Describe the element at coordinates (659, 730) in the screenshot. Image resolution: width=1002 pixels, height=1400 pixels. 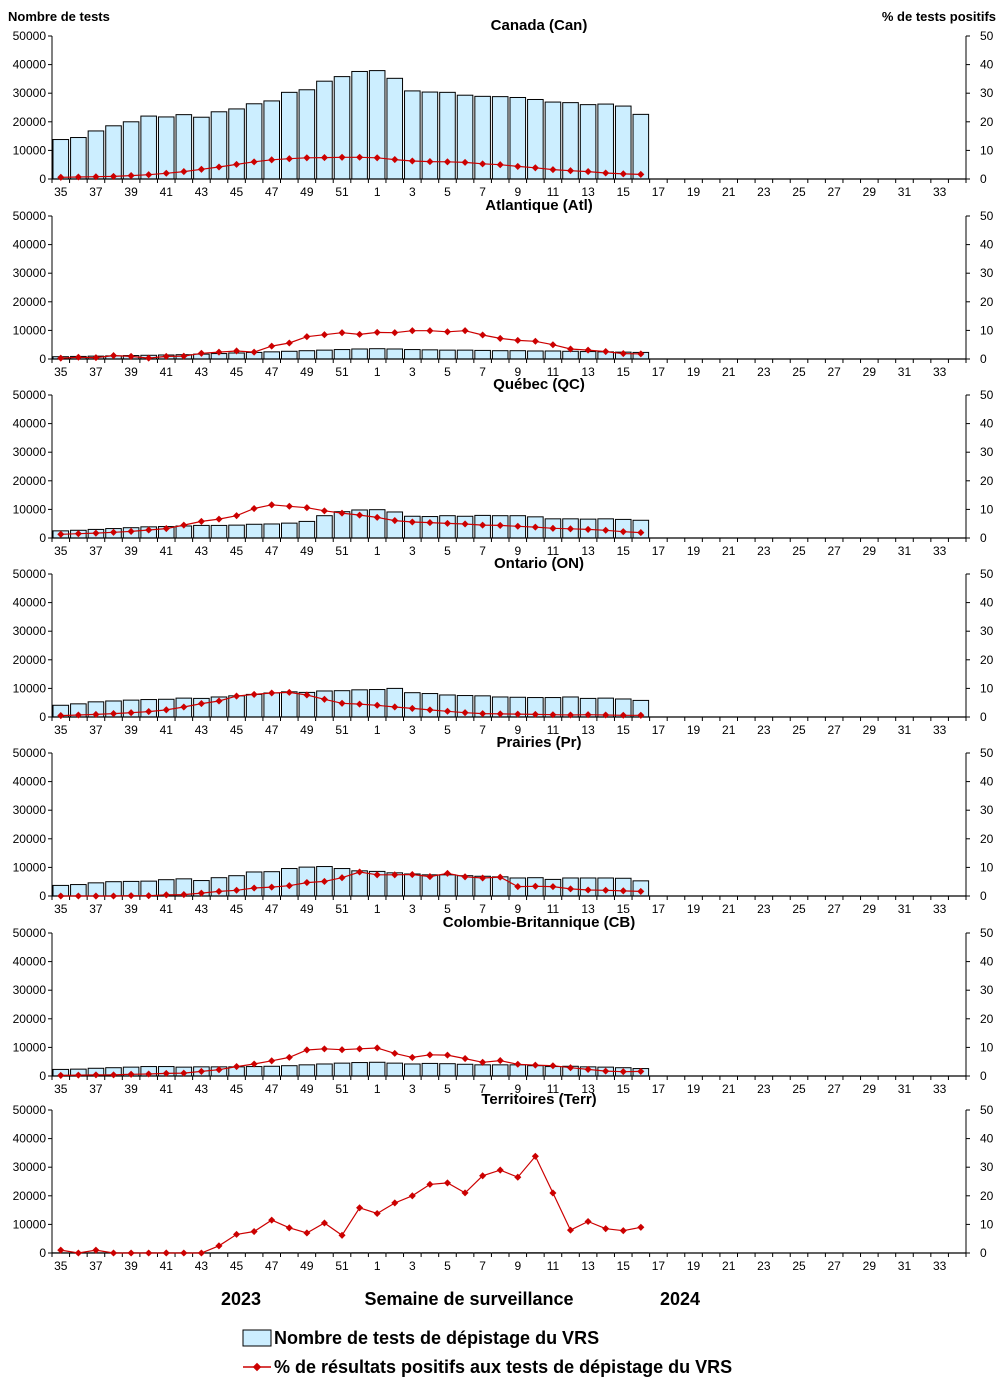
I see `x-tick-label: 17` at that location.